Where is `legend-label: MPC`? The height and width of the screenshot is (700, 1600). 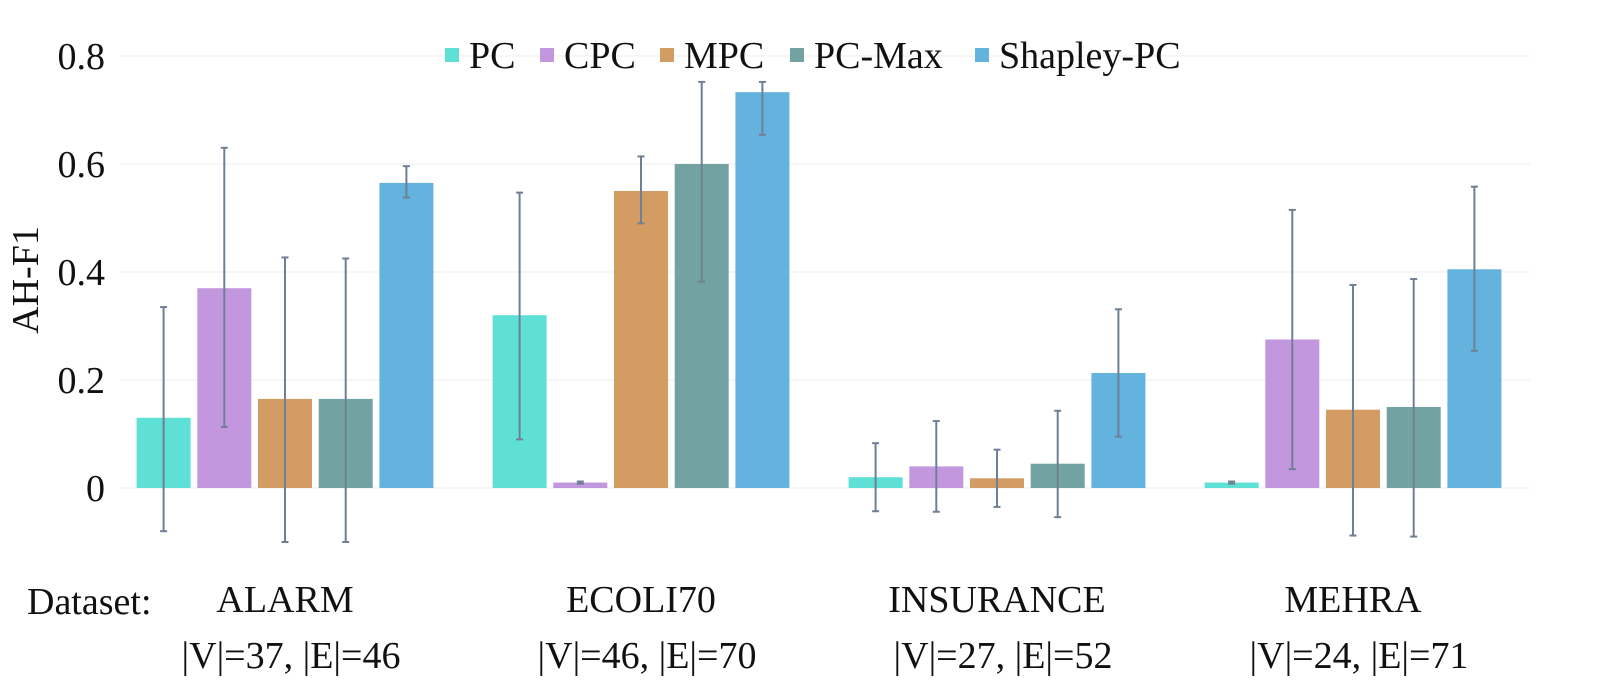 legend-label: MPC is located at coordinates (724, 56).